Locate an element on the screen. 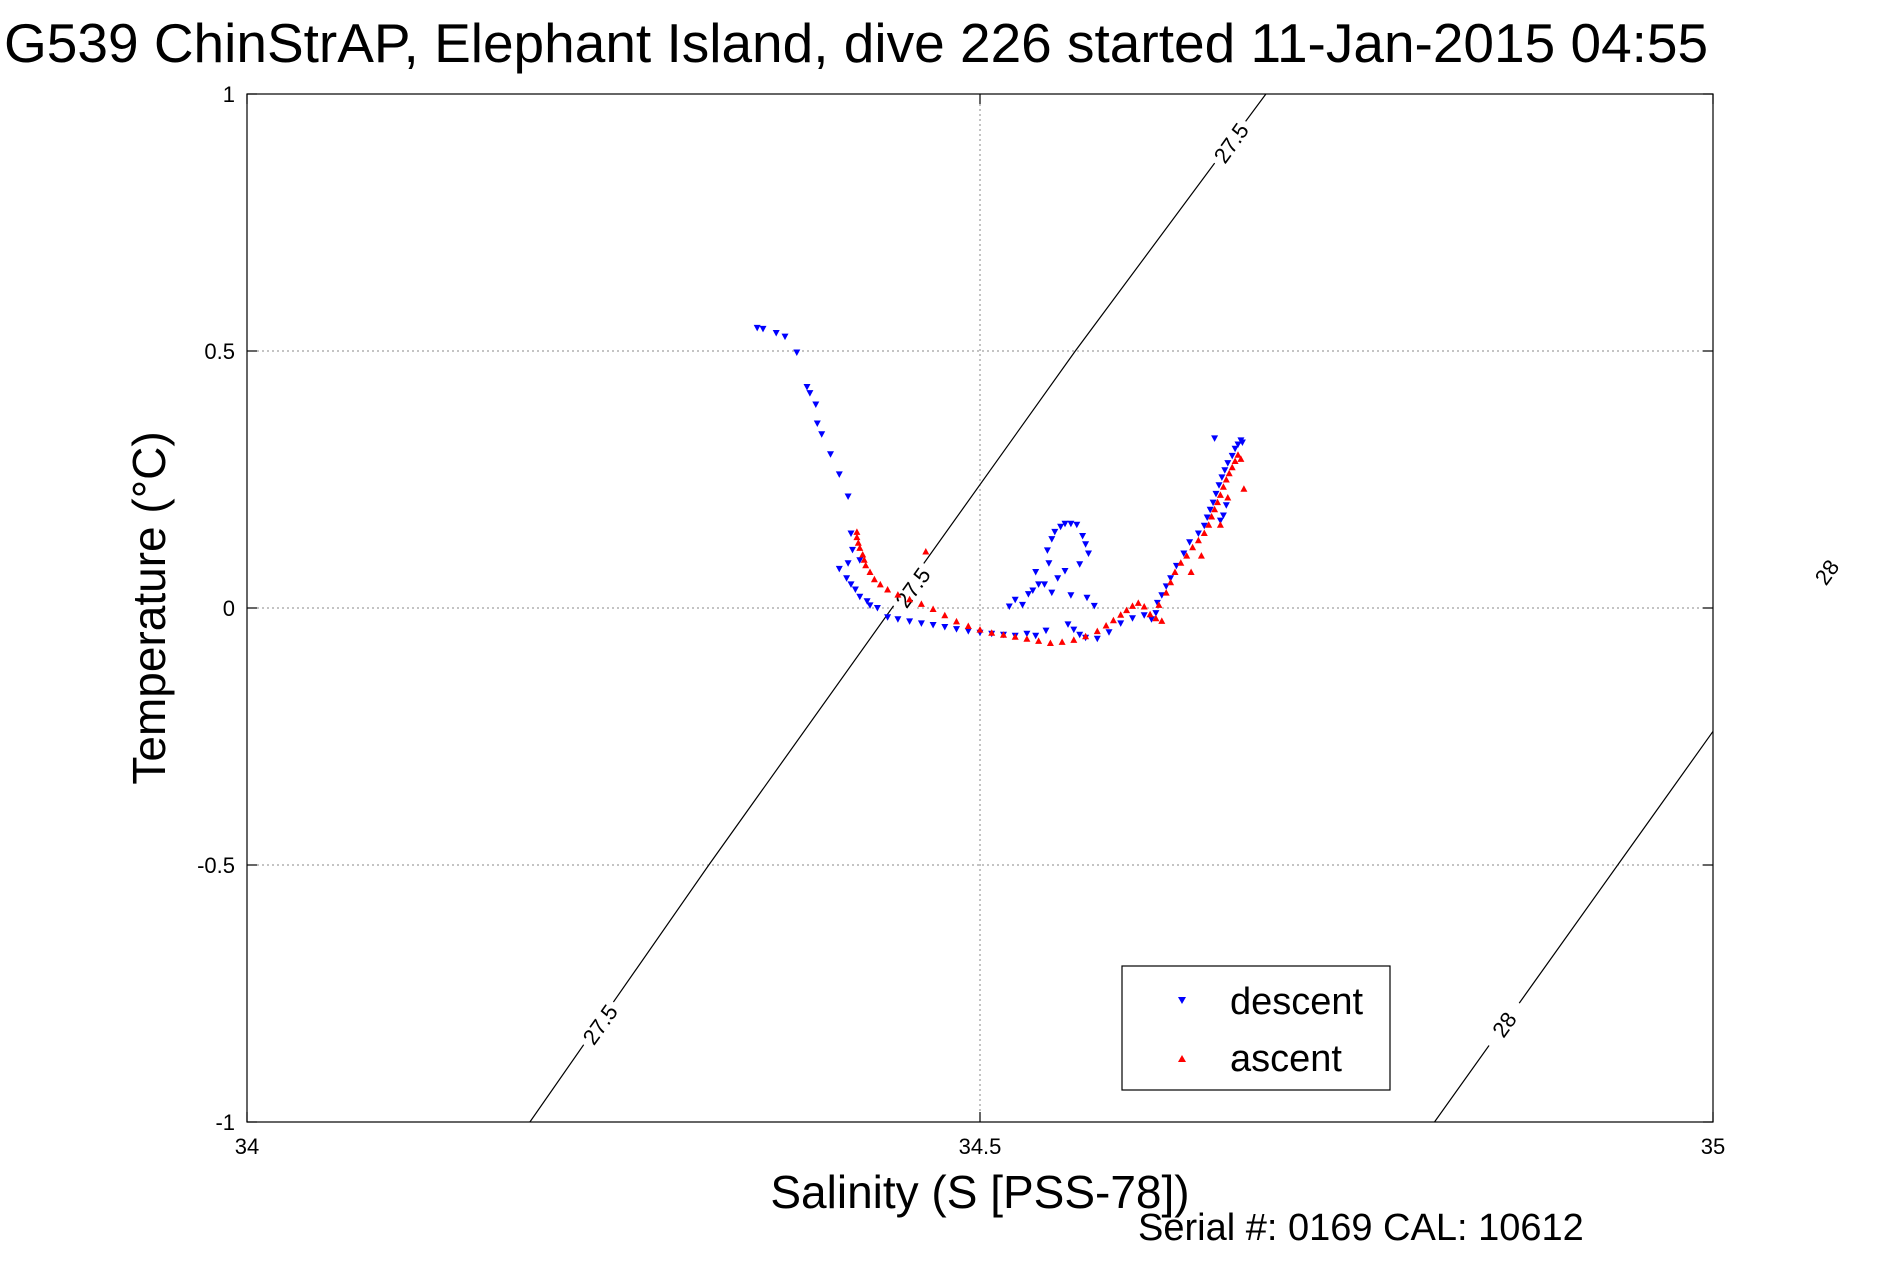 This screenshot has height=1262, width=1891. y-tick-label: -1 is located at coordinates (225, 1122).